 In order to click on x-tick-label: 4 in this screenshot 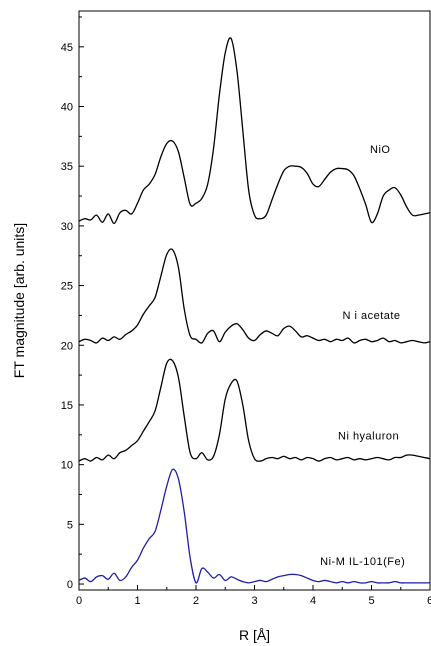, I will do `click(313, 601)`.